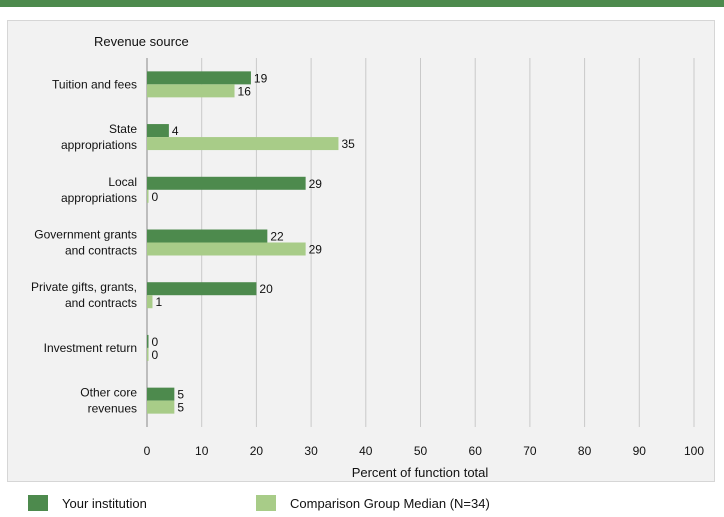 This screenshot has width=724, height=517. I want to click on data-label: 19, so click(261, 78).